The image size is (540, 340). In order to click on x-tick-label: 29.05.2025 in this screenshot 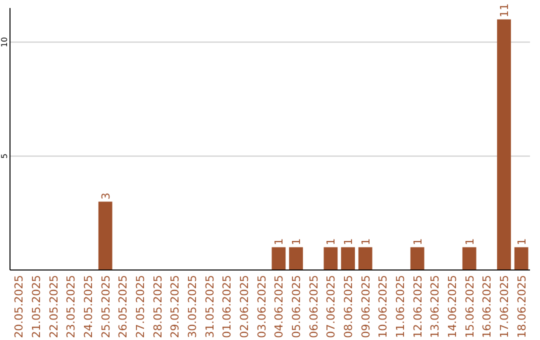, I will do `click(175, 306)`.